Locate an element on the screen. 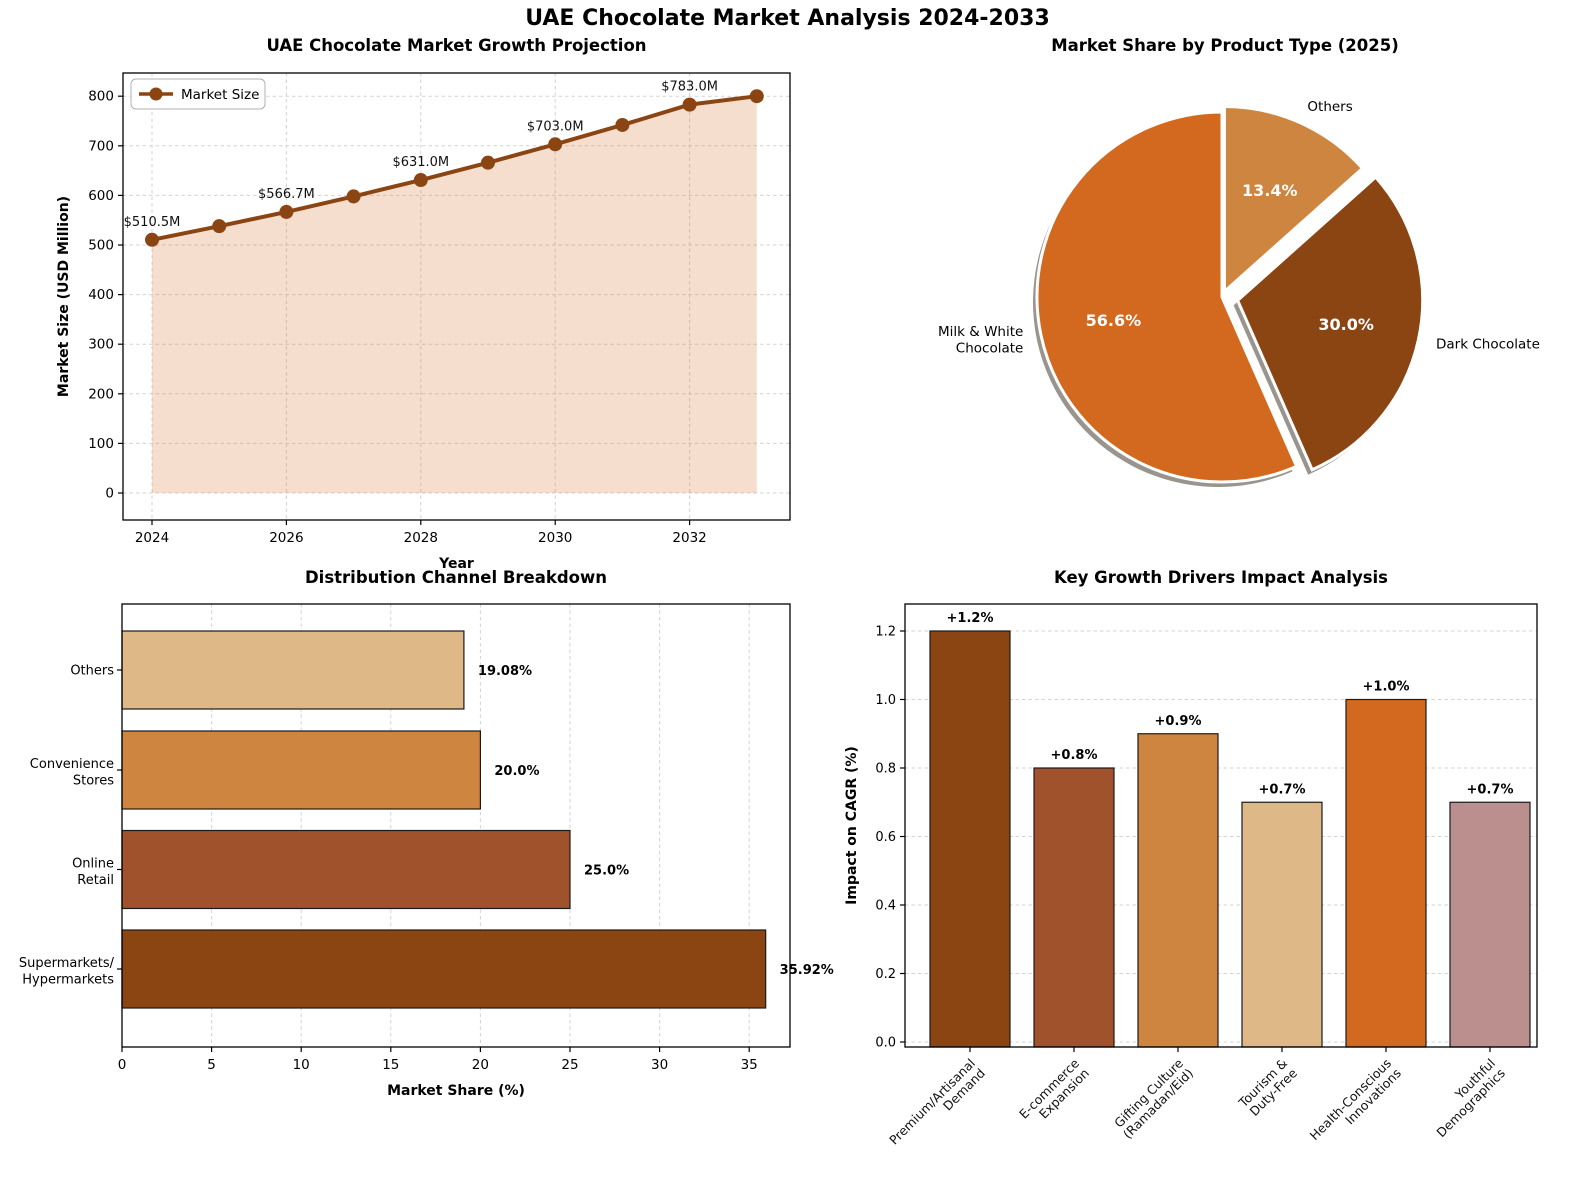 Image resolution: width=1575 pixels, height=1180 pixels. pie-label: Others is located at coordinates (1329, 107).